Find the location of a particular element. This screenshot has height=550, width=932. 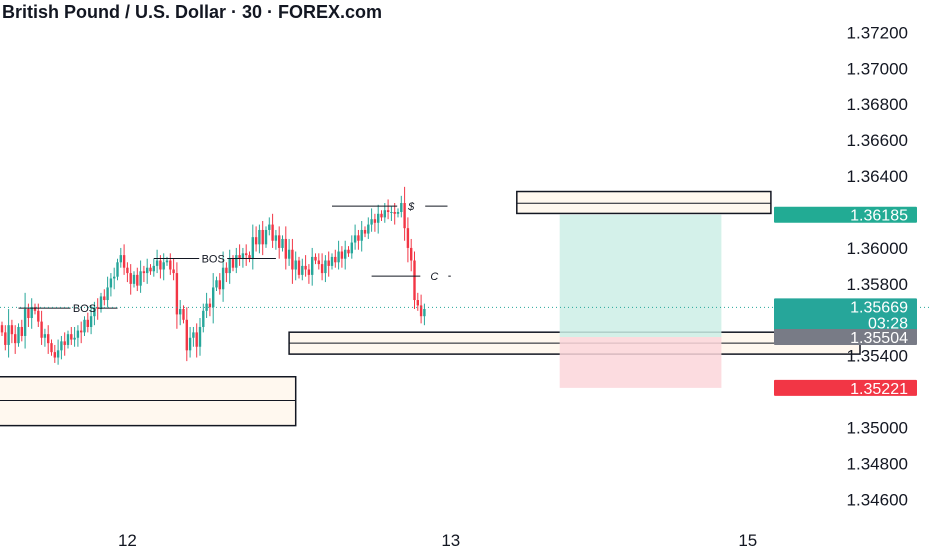

annotation-layer: BOS BOS $ C is located at coordinates (234, 258).